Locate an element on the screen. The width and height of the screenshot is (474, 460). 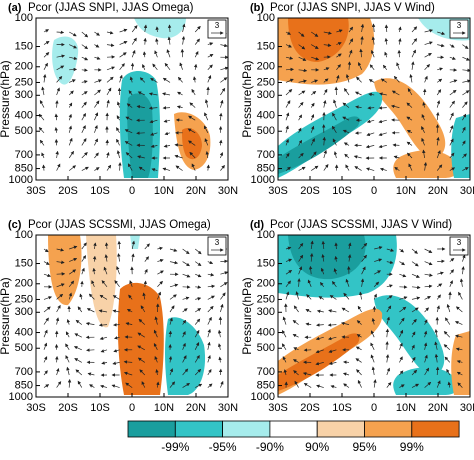
colorbar-label: -90% is located at coordinates (270, 447).